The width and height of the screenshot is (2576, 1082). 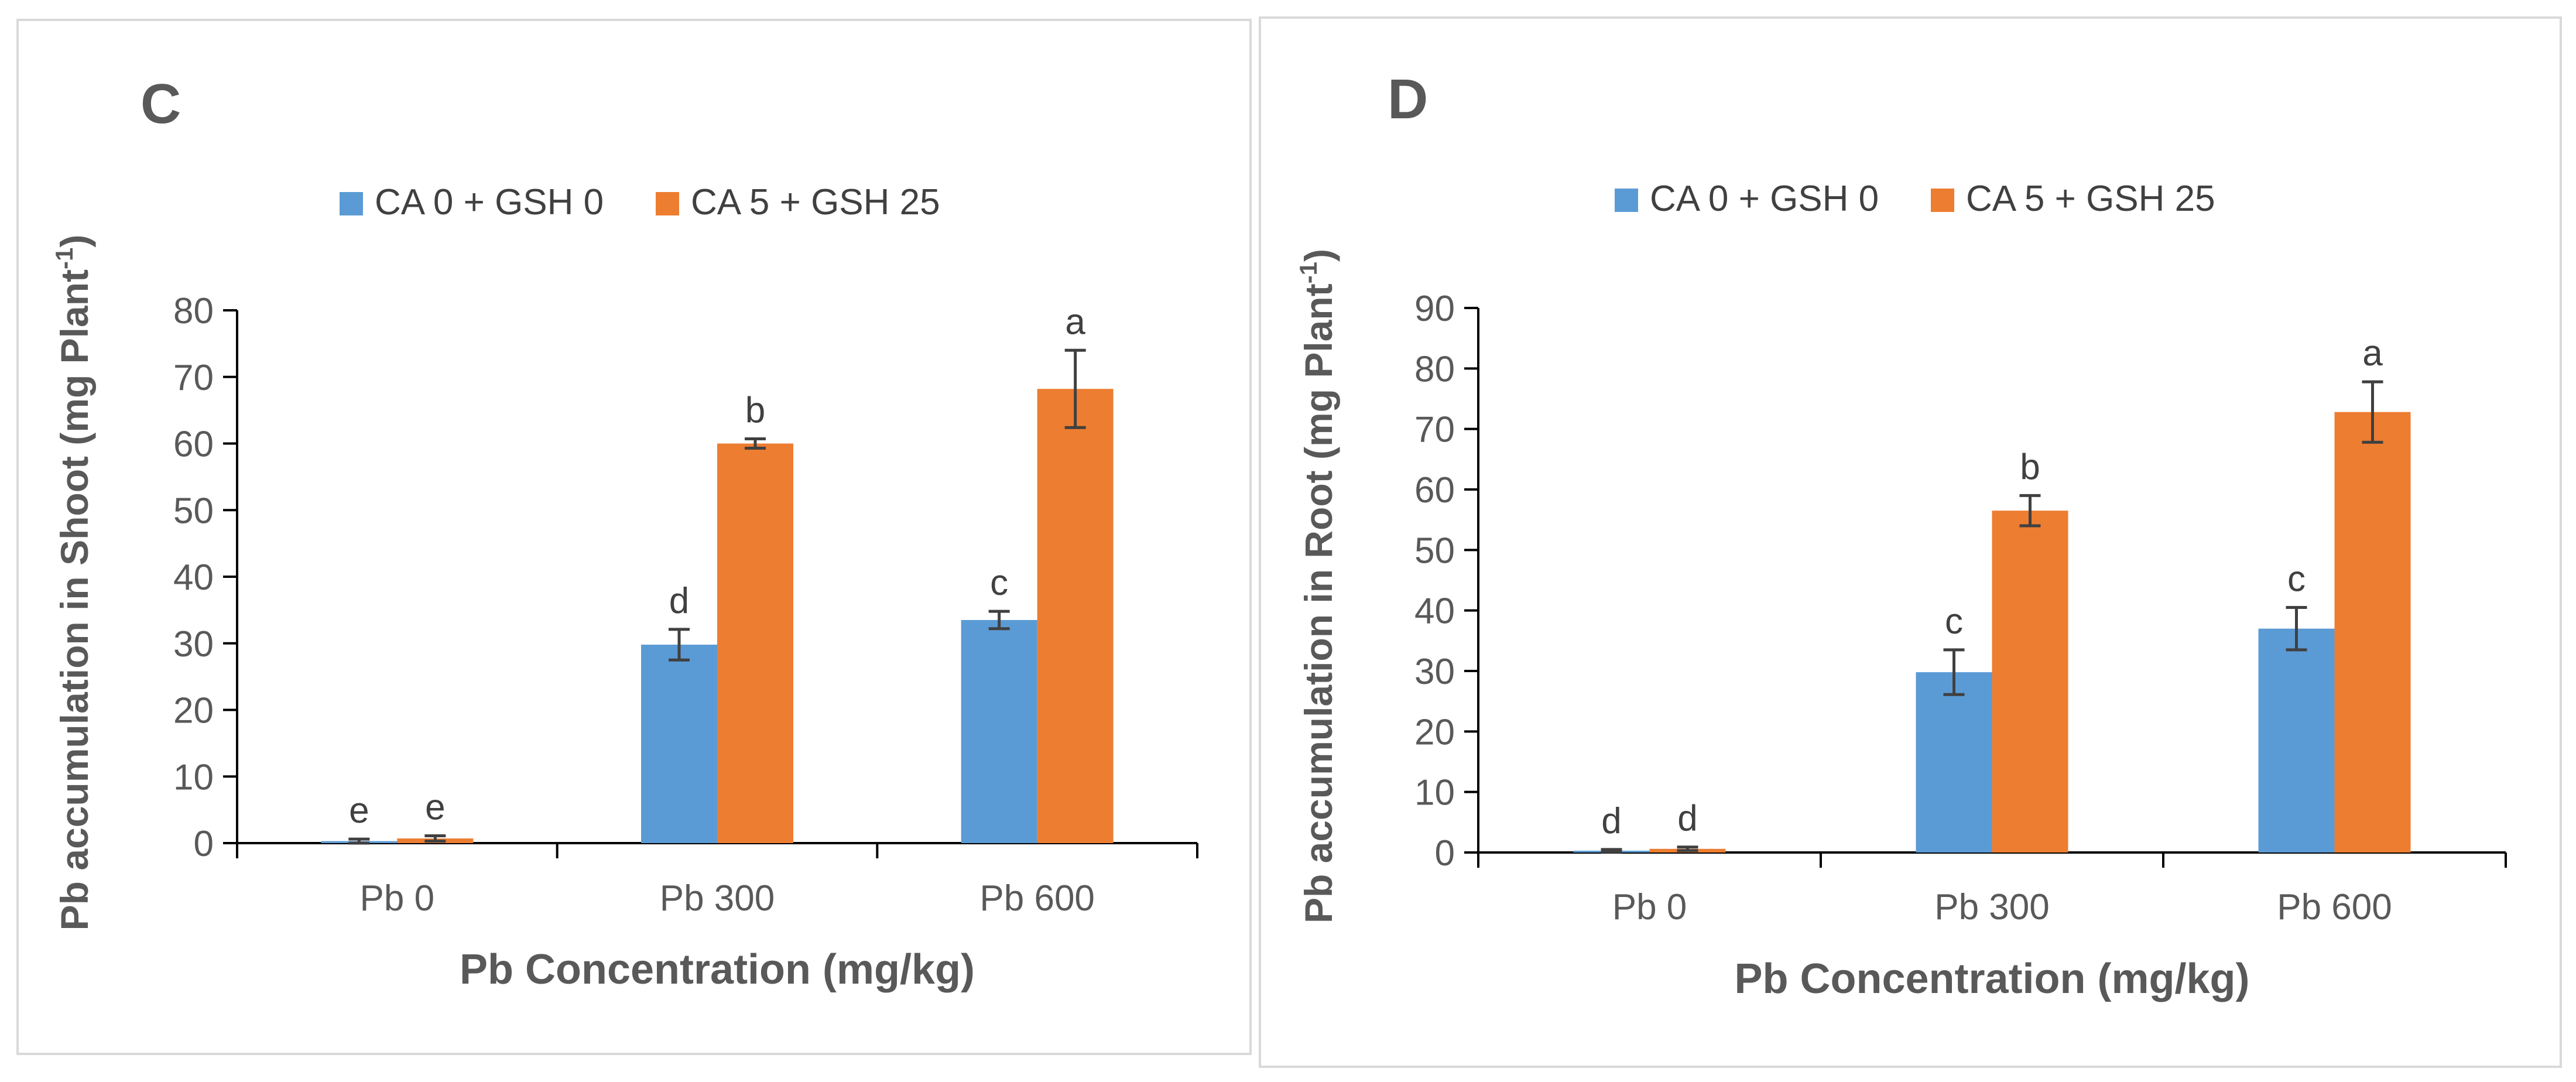 I want to click on panel-label: C, so click(x=161, y=104).